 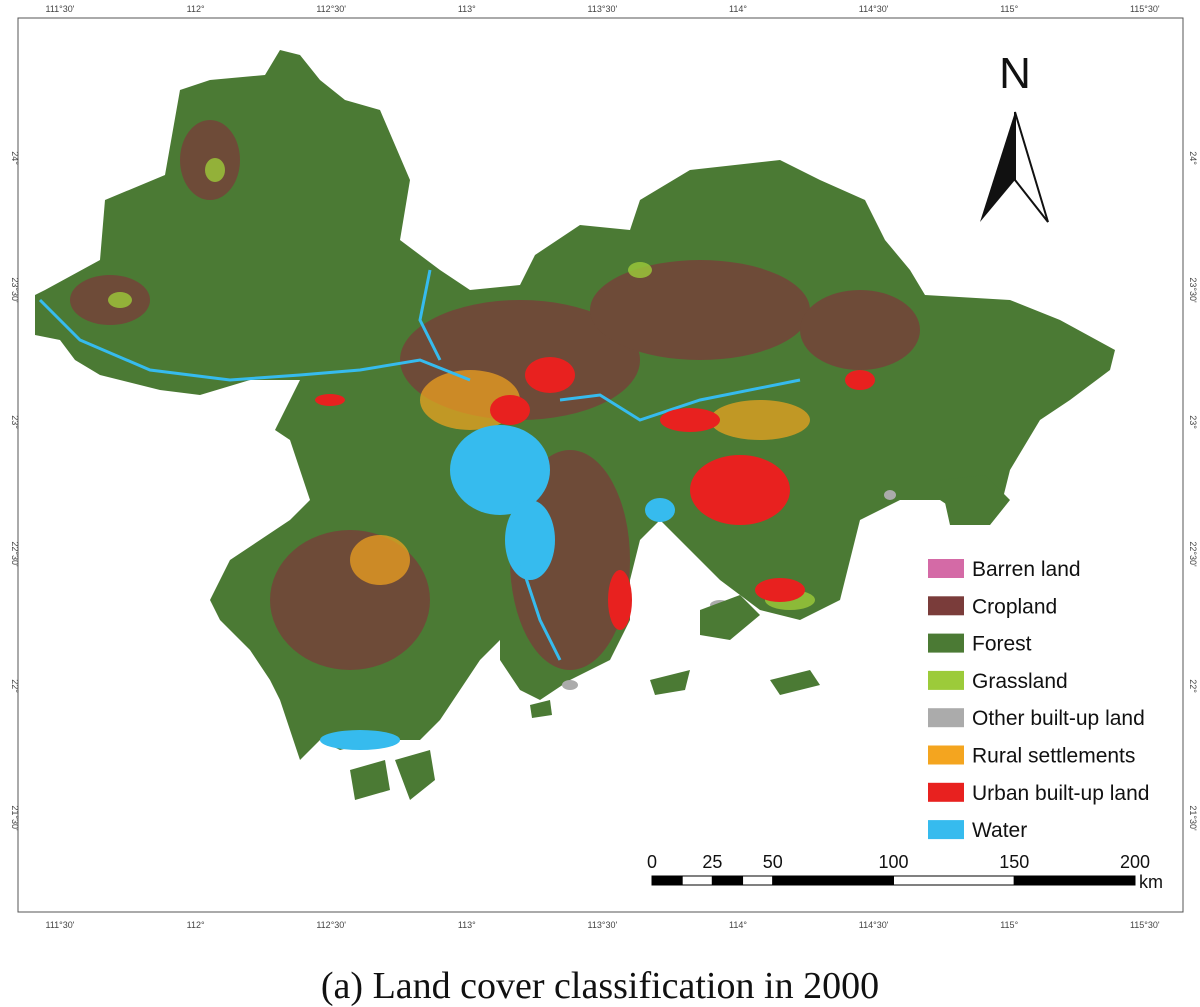 What do you see at coordinates (1015, 73) in the screenshot?
I see `north-label: N` at bounding box center [1015, 73].